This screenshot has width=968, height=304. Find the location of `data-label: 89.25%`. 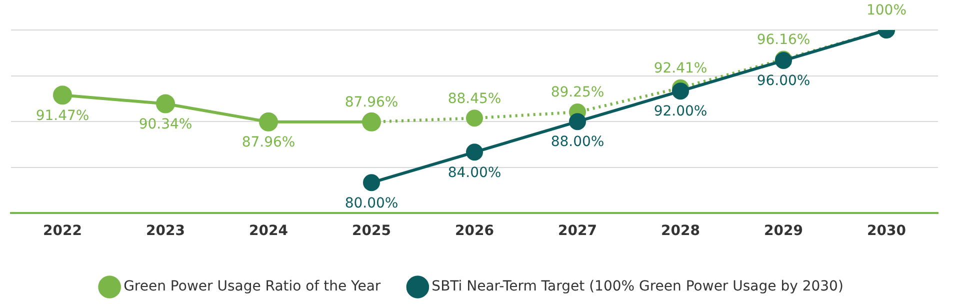

data-label: 89.25% is located at coordinates (577, 92).